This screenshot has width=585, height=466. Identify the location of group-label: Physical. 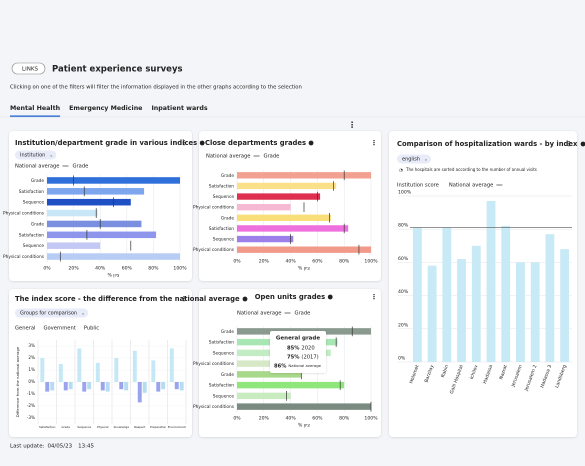
(103, 427).